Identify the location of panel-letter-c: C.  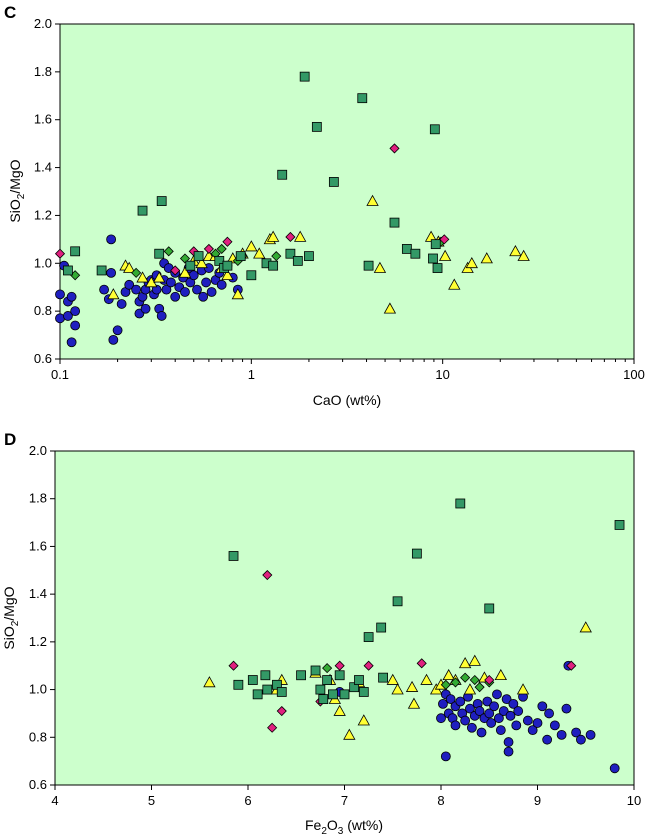
(10, 12).